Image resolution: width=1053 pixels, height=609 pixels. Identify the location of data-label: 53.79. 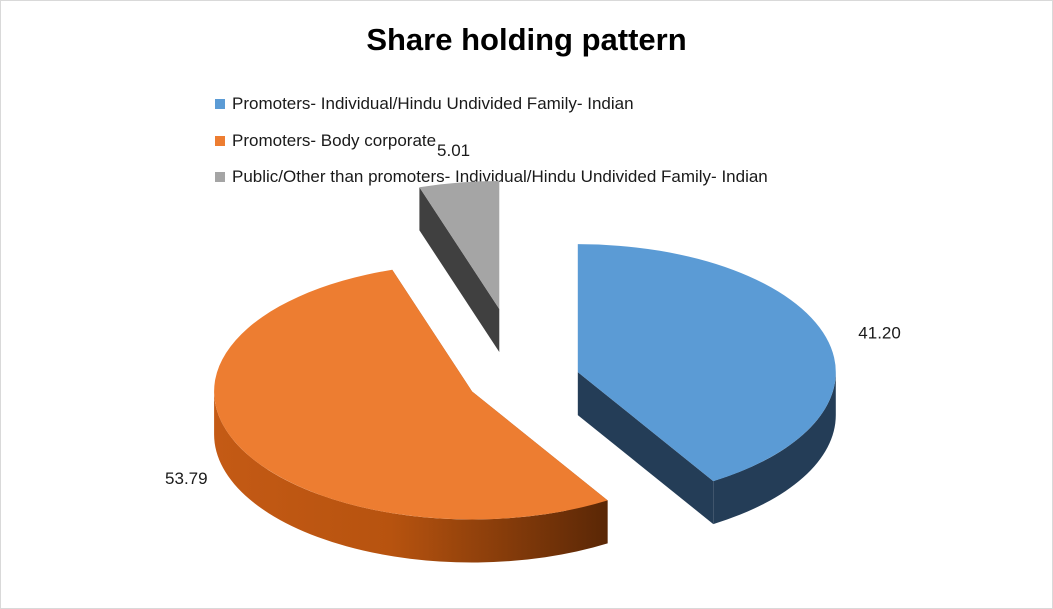
(186, 478).